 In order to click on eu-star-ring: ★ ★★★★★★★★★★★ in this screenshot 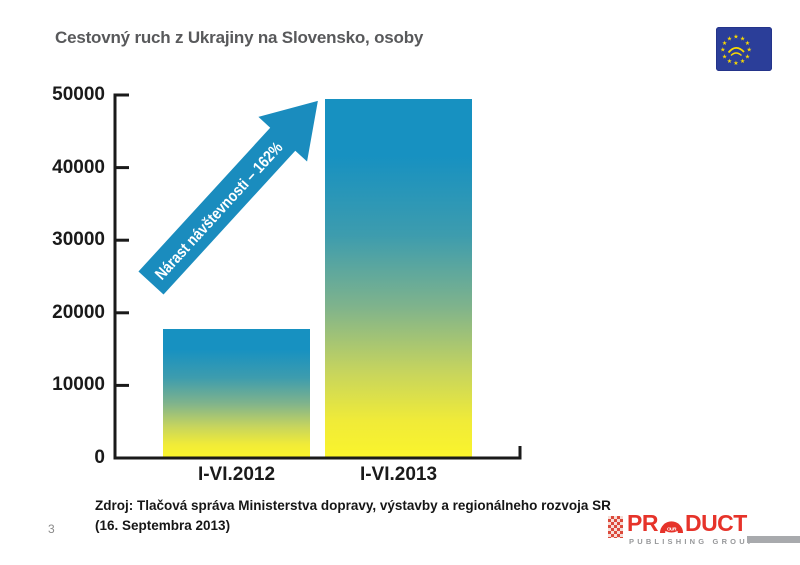, I will do `click(736, 50)`.